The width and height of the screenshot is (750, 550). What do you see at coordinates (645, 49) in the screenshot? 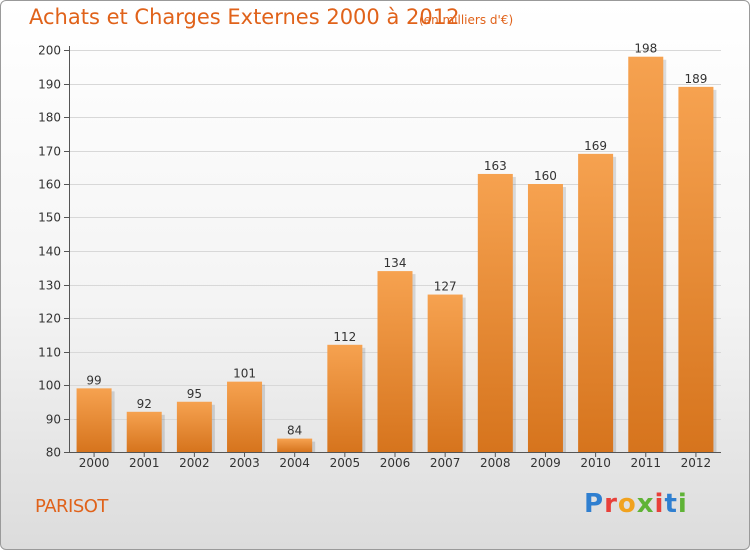
I see `data-label: 198` at bounding box center [645, 49].